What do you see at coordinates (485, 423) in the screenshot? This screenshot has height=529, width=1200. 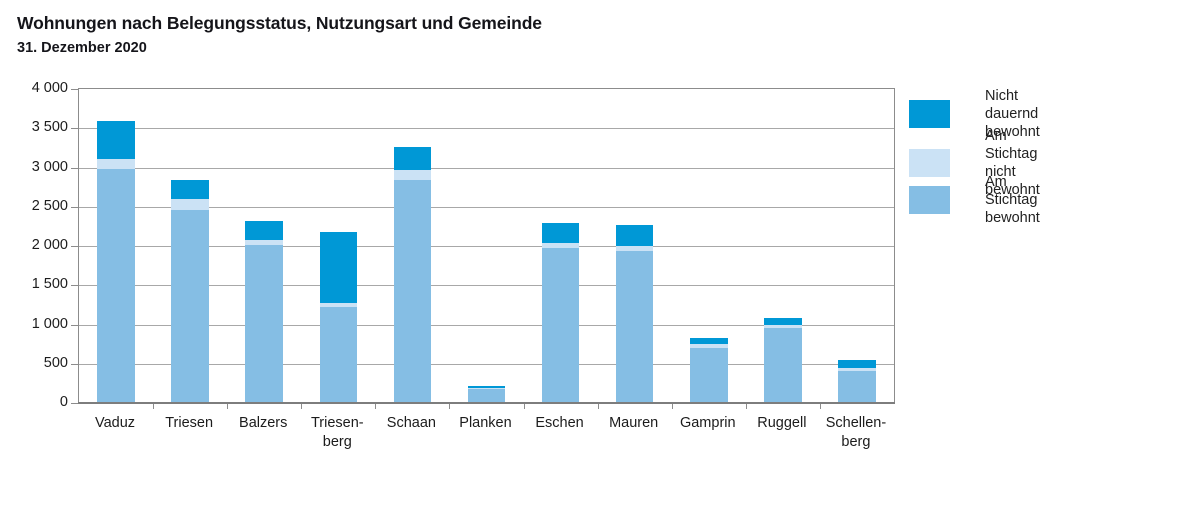 I see `x-axis-label-planken: Planken` at bounding box center [485, 423].